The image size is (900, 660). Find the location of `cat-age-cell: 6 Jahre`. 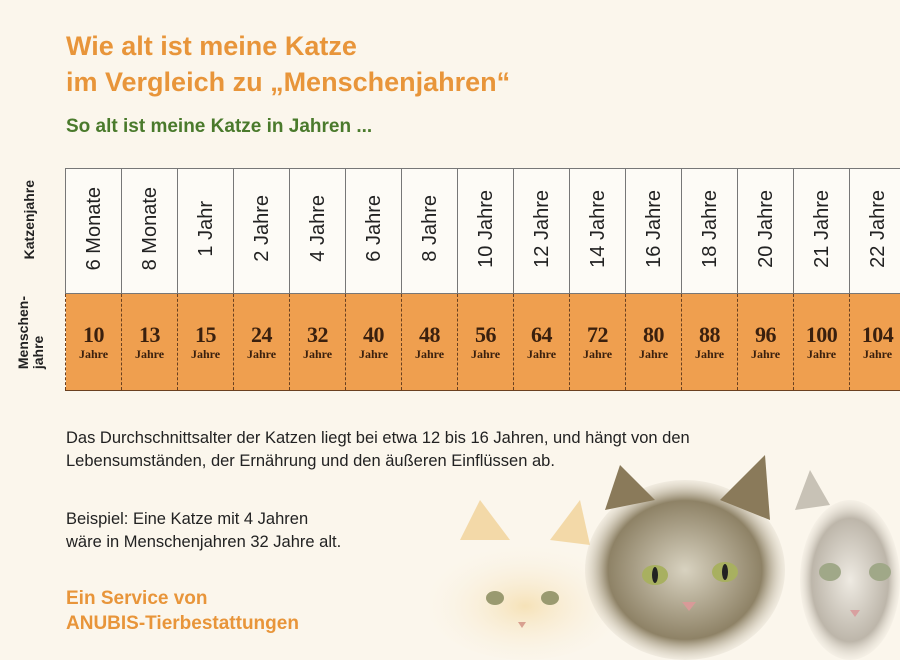

cat-age-cell: 6 Jahre is located at coordinates (373, 231).